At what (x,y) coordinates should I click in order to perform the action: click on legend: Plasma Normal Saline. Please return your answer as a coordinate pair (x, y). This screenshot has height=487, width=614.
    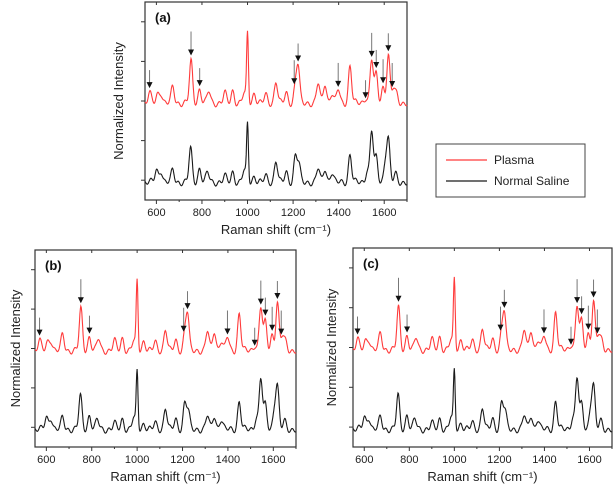
    Looking at the image, I should click on (510, 170).